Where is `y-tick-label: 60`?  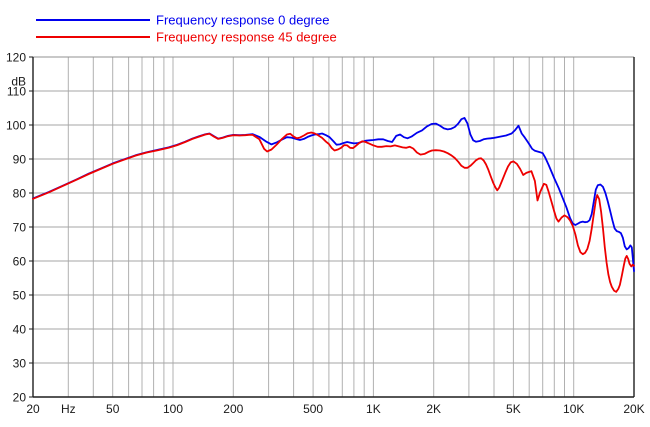
y-tick-label: 60 is located at coordinates (20, 262).